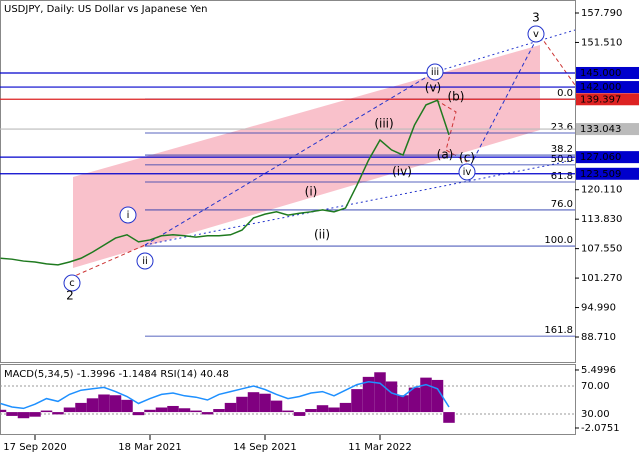 This screenshot has height=457, width=640. I want to click on y-tick-label: 101.270, so click(601, 278).